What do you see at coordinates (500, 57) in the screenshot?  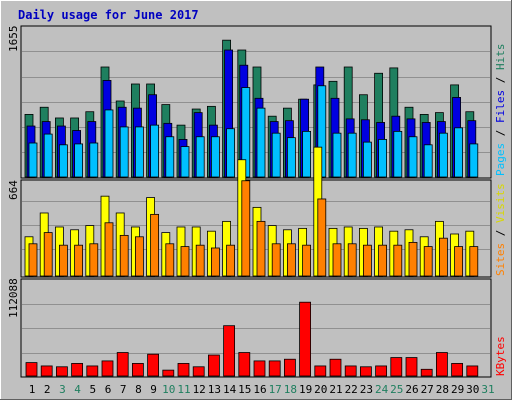 I see `legend-hits: Hits` at bounding box center [500, 57].